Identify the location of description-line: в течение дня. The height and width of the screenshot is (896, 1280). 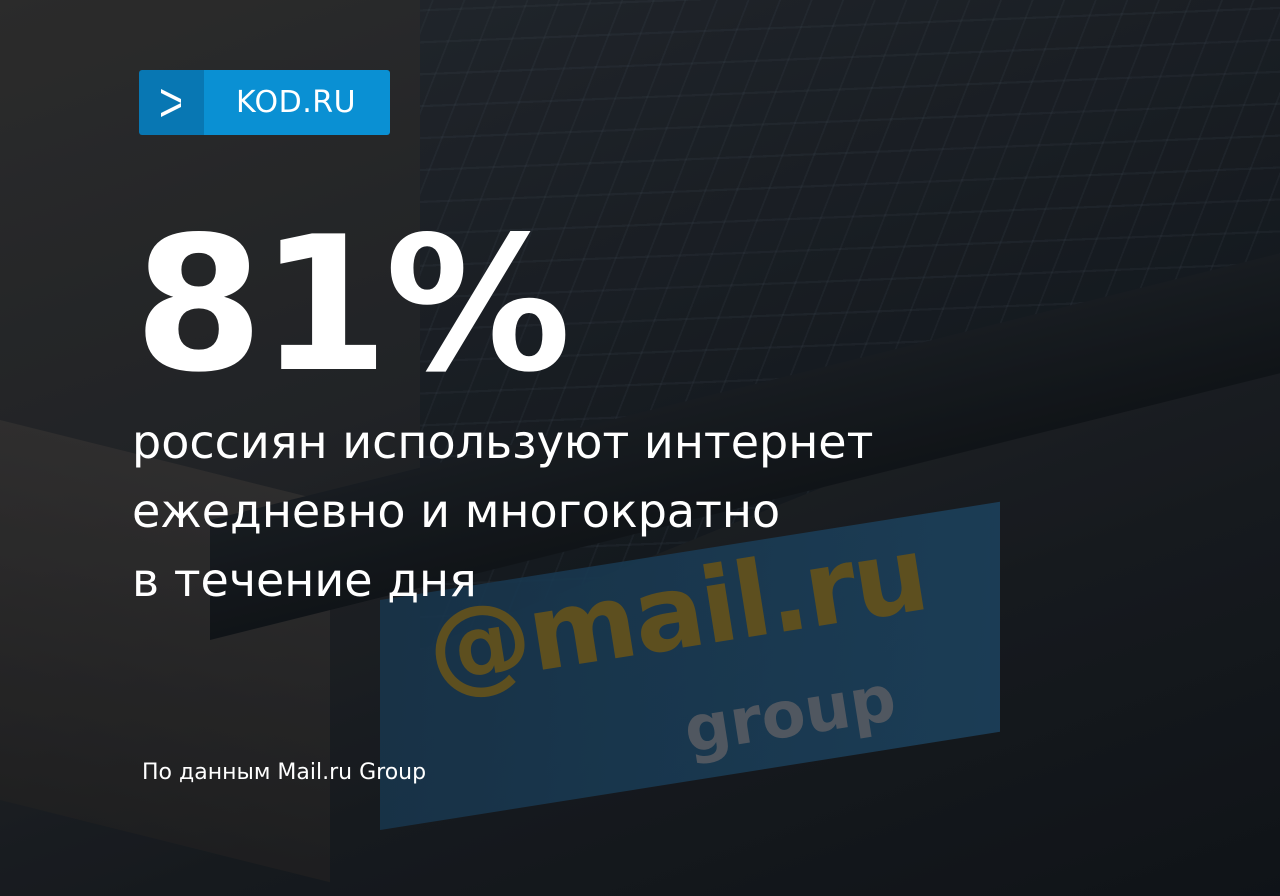
(304, 580).